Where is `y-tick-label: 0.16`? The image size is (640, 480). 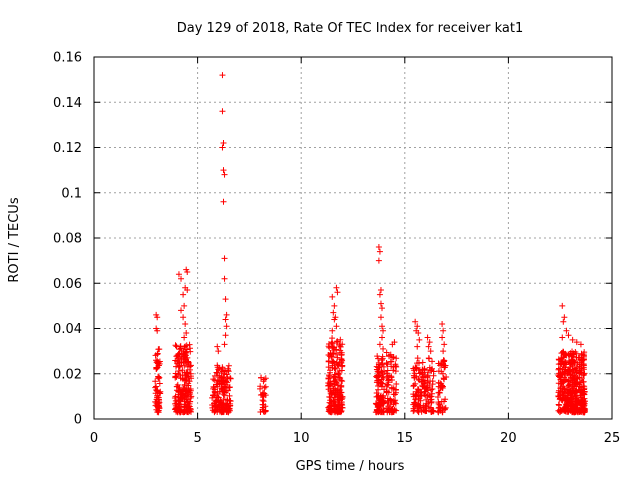
y-tick-label: 0.16 is located at coordinates (67, 58).